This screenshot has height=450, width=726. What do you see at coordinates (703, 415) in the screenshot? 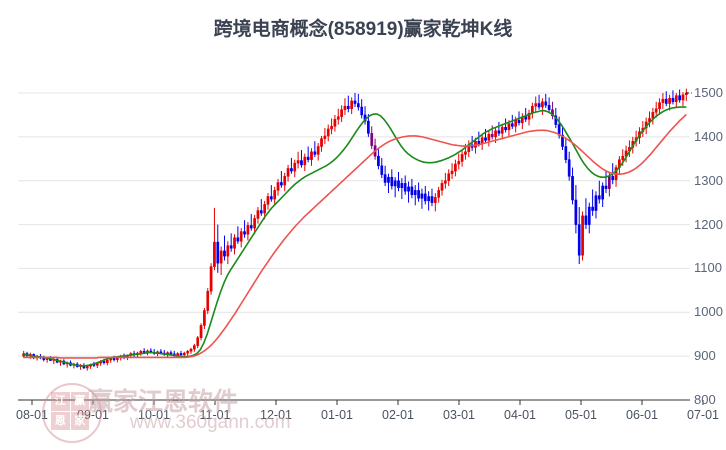
I see `x-axis-tick-label: 07-01` at bounding box center [703, 415].